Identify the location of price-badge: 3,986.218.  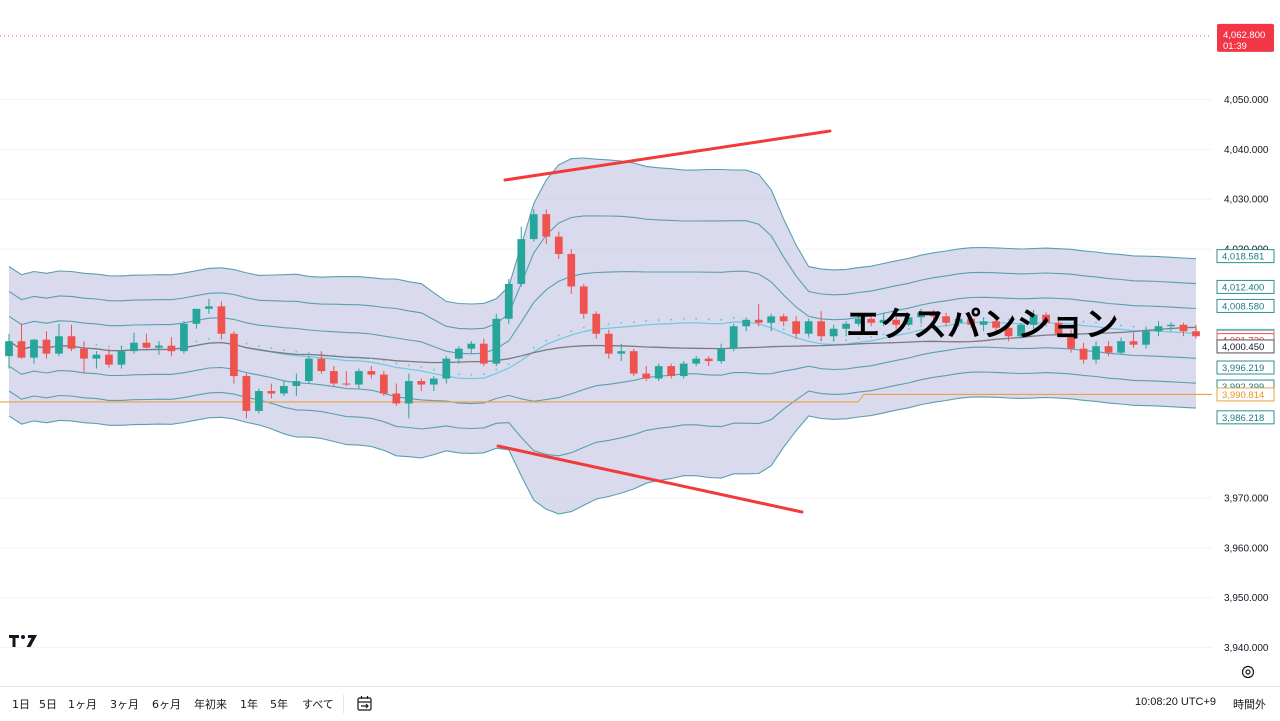
(1245, 417).